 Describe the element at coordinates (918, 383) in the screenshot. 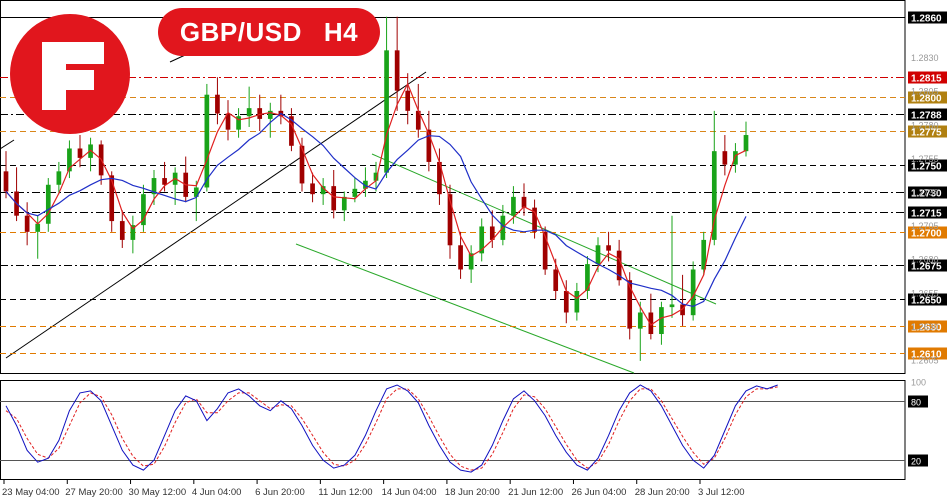

I see `stochastic-level-label: 100` at that location.